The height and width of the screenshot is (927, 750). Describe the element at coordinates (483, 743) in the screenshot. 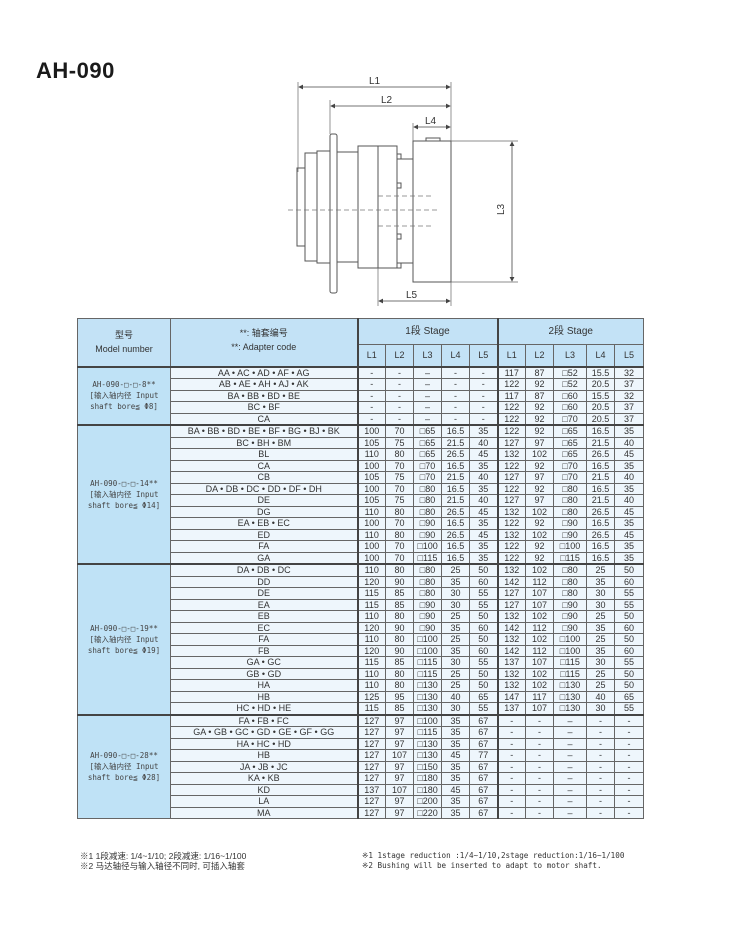

I see `stage1-l5-cell: 67` at that location.